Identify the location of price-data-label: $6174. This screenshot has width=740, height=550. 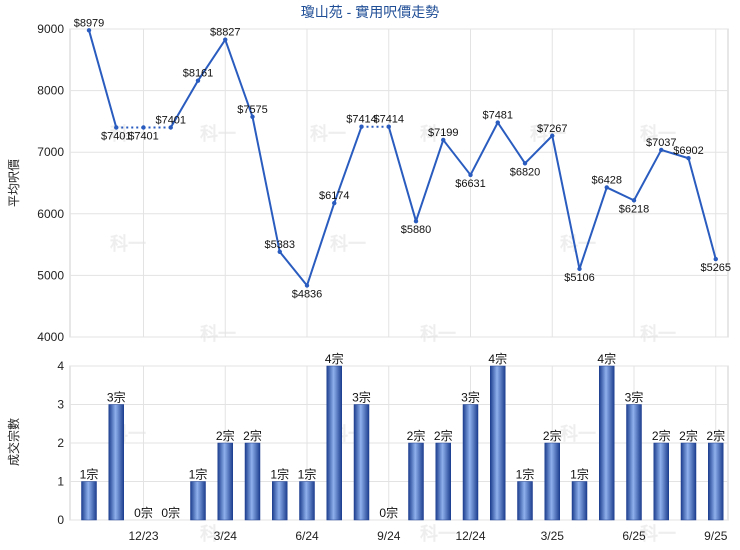
(334, 196).